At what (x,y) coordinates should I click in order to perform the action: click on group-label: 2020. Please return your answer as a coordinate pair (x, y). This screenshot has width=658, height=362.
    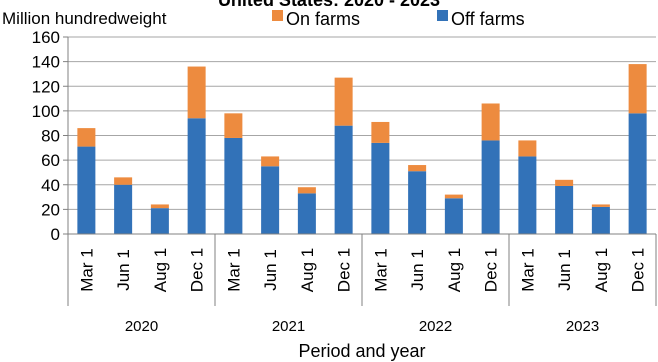
    Looking at the image, I should click on (141, 326).